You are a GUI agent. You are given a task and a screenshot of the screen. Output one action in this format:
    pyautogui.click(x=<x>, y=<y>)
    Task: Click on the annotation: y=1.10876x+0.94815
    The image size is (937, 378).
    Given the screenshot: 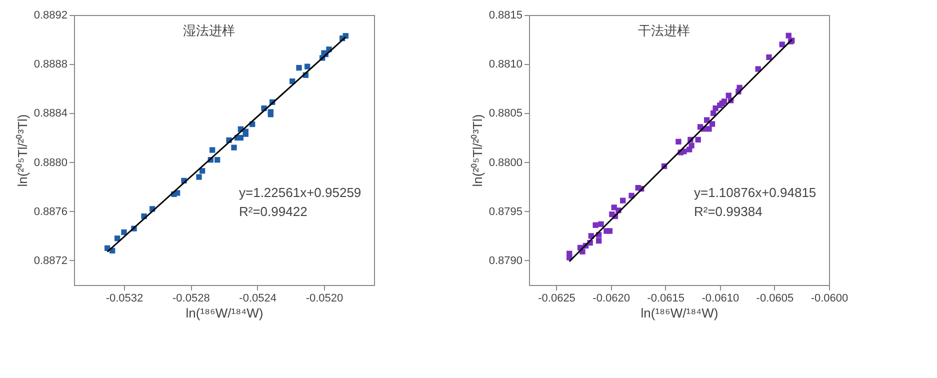 What is the action you would take?
    pyautogui.click(x=755, y=192)
    